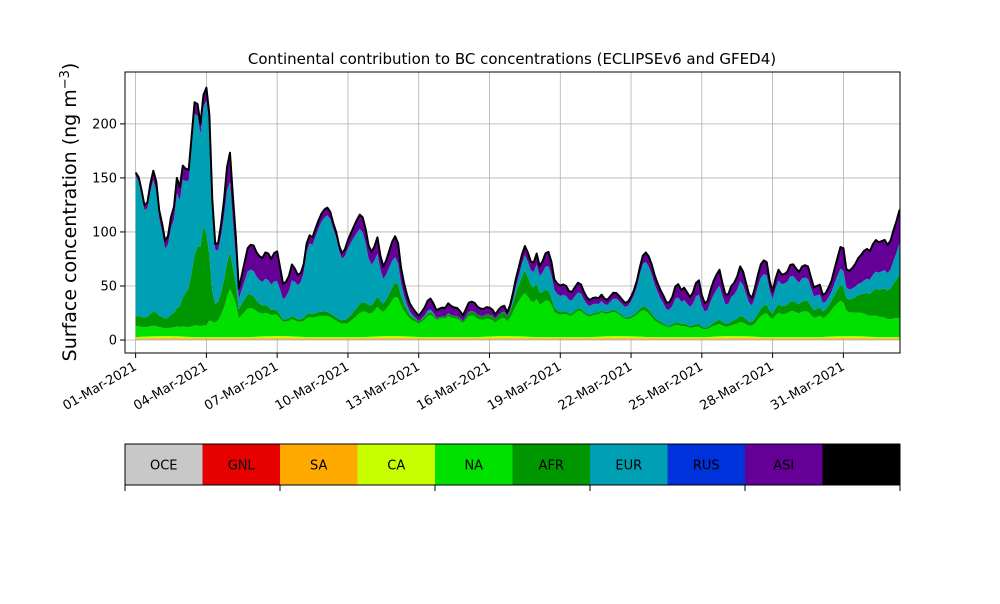 The width and height of the screenshot is (1000, 604). Describe the element at coordinates (104, 124) in the screenshot. I see `y-tick-label: 200` at that location.